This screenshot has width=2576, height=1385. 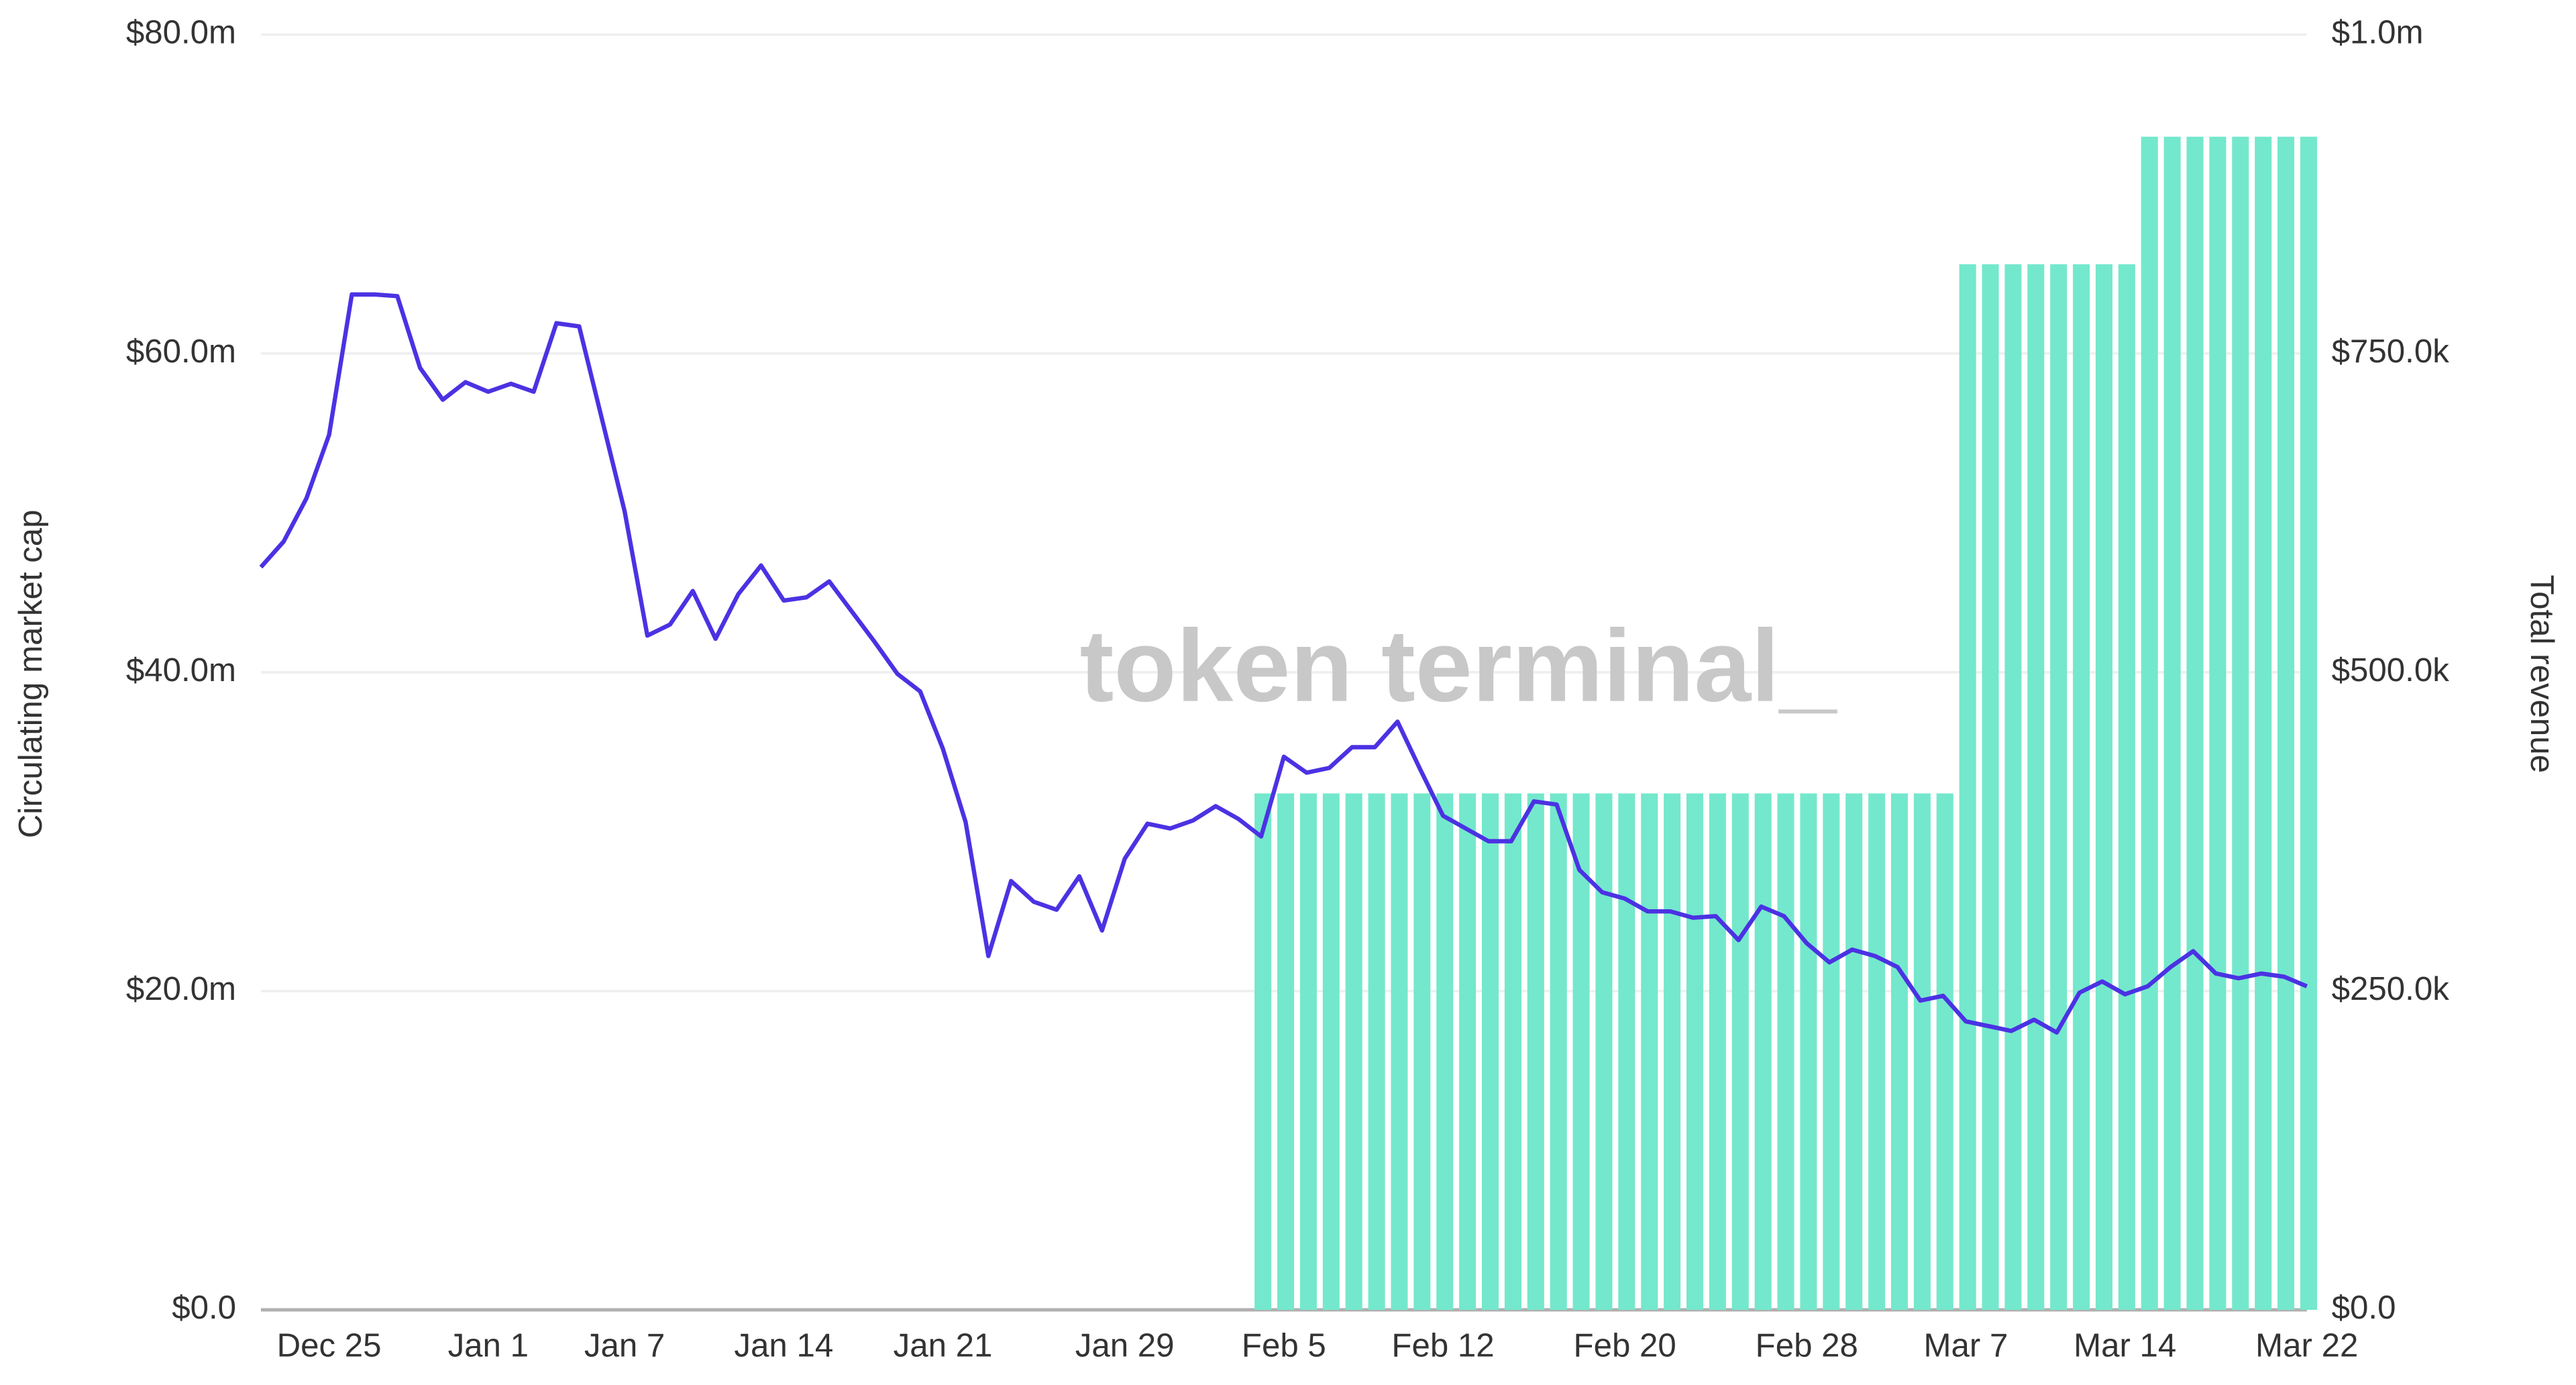 I want to click on x-tick-label: Mar 7, so click(x=1966, y=1345).